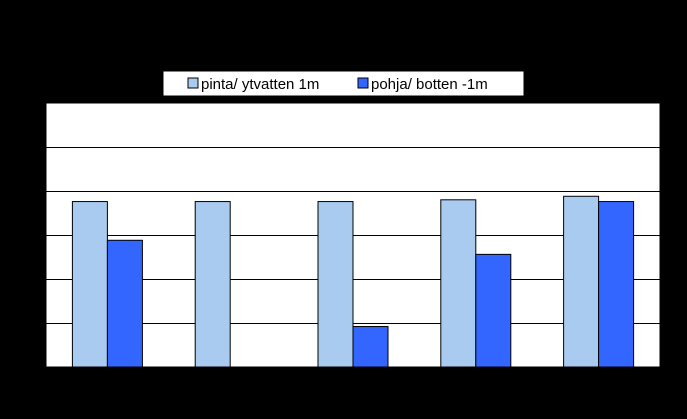  Describe the element at coordinates (260, 84) in the screenshot. I see `legend-label-series-1: pinta/ ytvatten 1m` at that location.